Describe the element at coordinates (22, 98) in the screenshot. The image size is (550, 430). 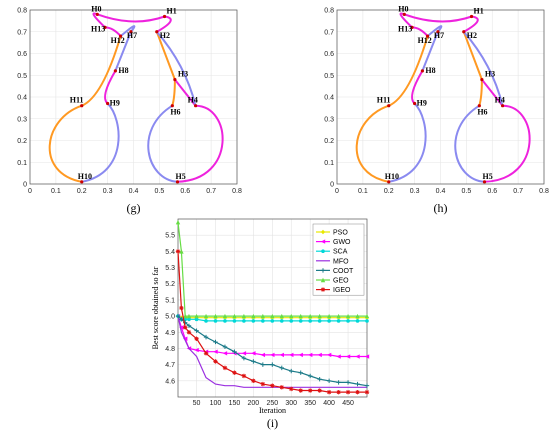
I see `y-tick-label: 0.4` at that location.